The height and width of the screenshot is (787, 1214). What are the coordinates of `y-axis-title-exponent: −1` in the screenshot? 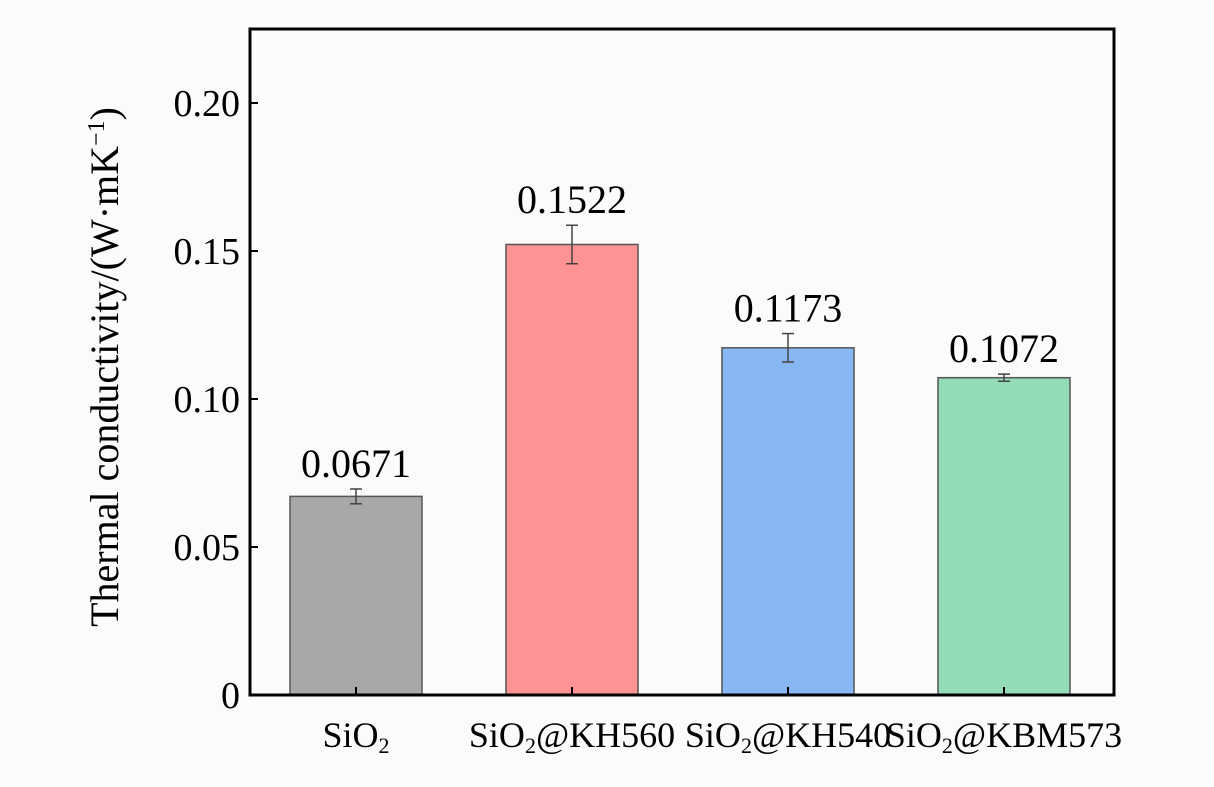 It's located at (97, 133).